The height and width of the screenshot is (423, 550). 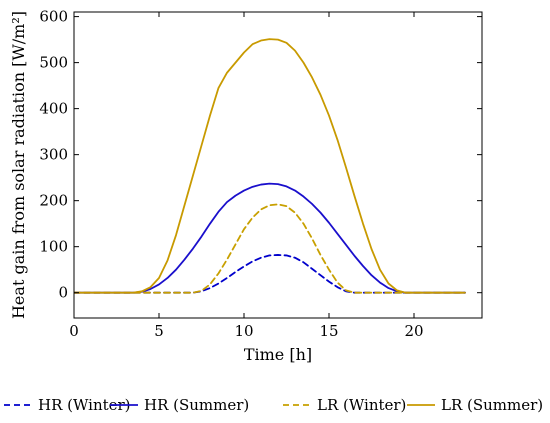 I want to click on y-tick-label: 500, so click(x=53, y=63).